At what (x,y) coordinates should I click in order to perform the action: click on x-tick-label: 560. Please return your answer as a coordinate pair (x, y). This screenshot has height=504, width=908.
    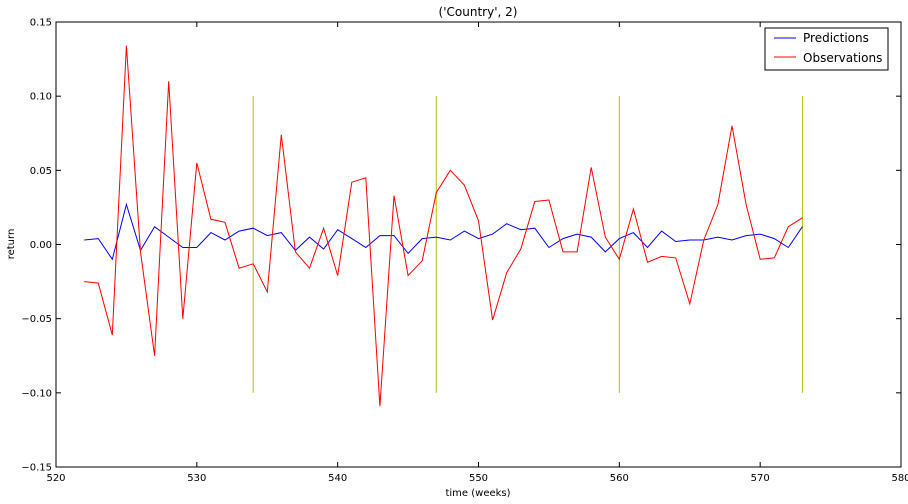
    Looking at the image, I should click on (619, 478).